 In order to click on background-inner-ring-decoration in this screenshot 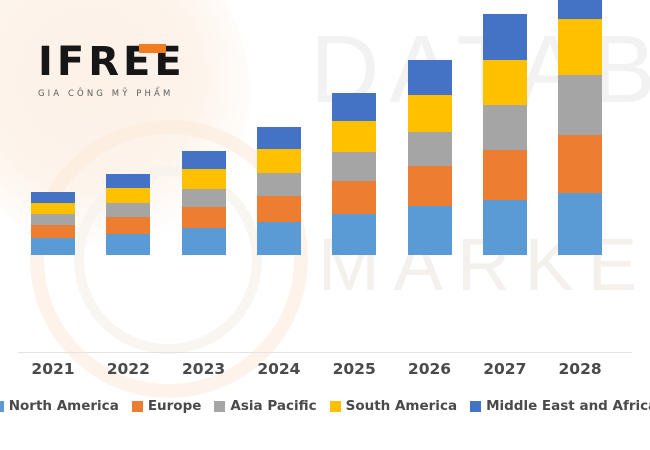, I will do `click(168, 260)`.